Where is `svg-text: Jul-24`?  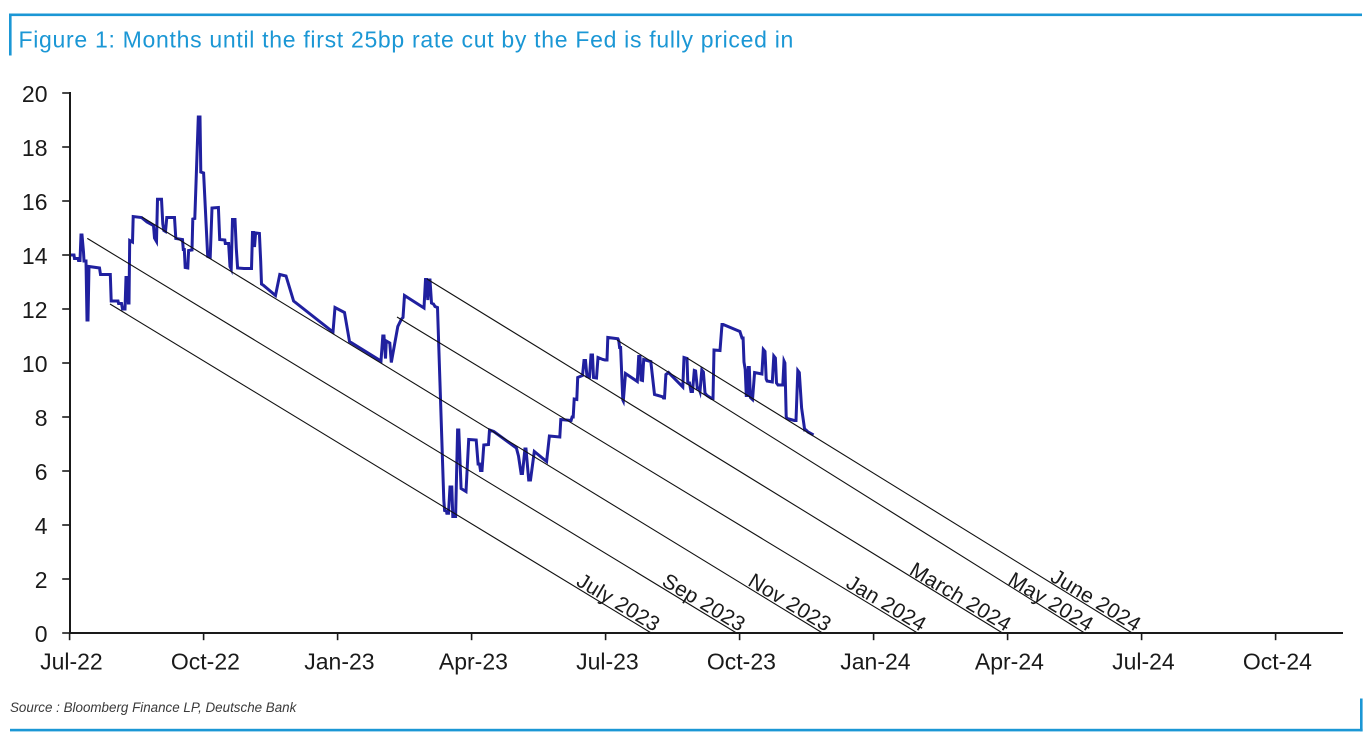 svg-text: Jul-24 is located at coordinates (1143, 662).